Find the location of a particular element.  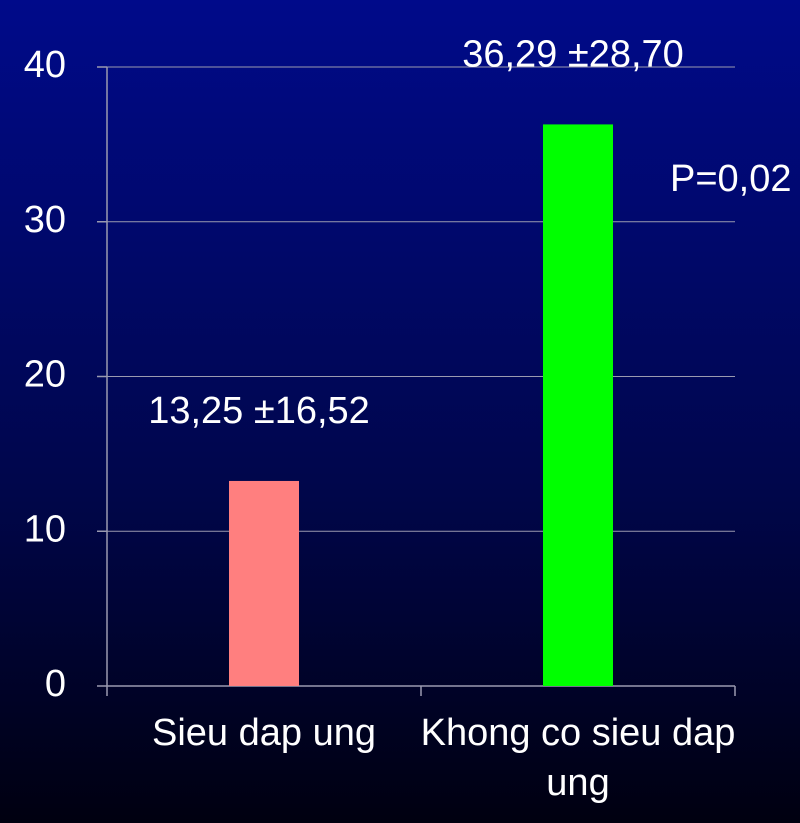

y-tick-label: 10 is located at coordinates (45, 529).